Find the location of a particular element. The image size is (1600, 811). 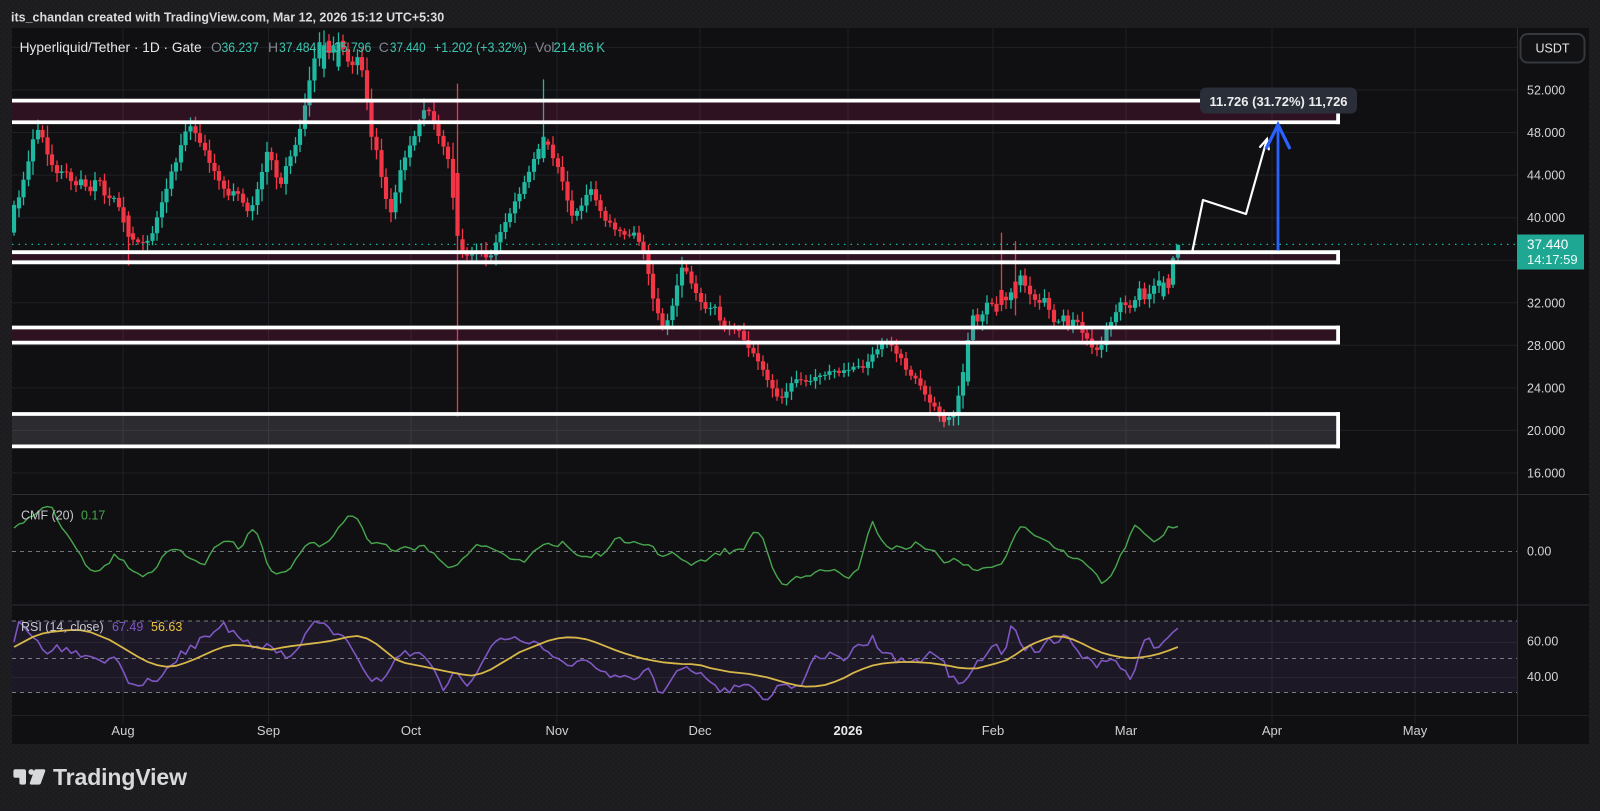

svg-text: 40.00 is located at coordinates (1542, 677).